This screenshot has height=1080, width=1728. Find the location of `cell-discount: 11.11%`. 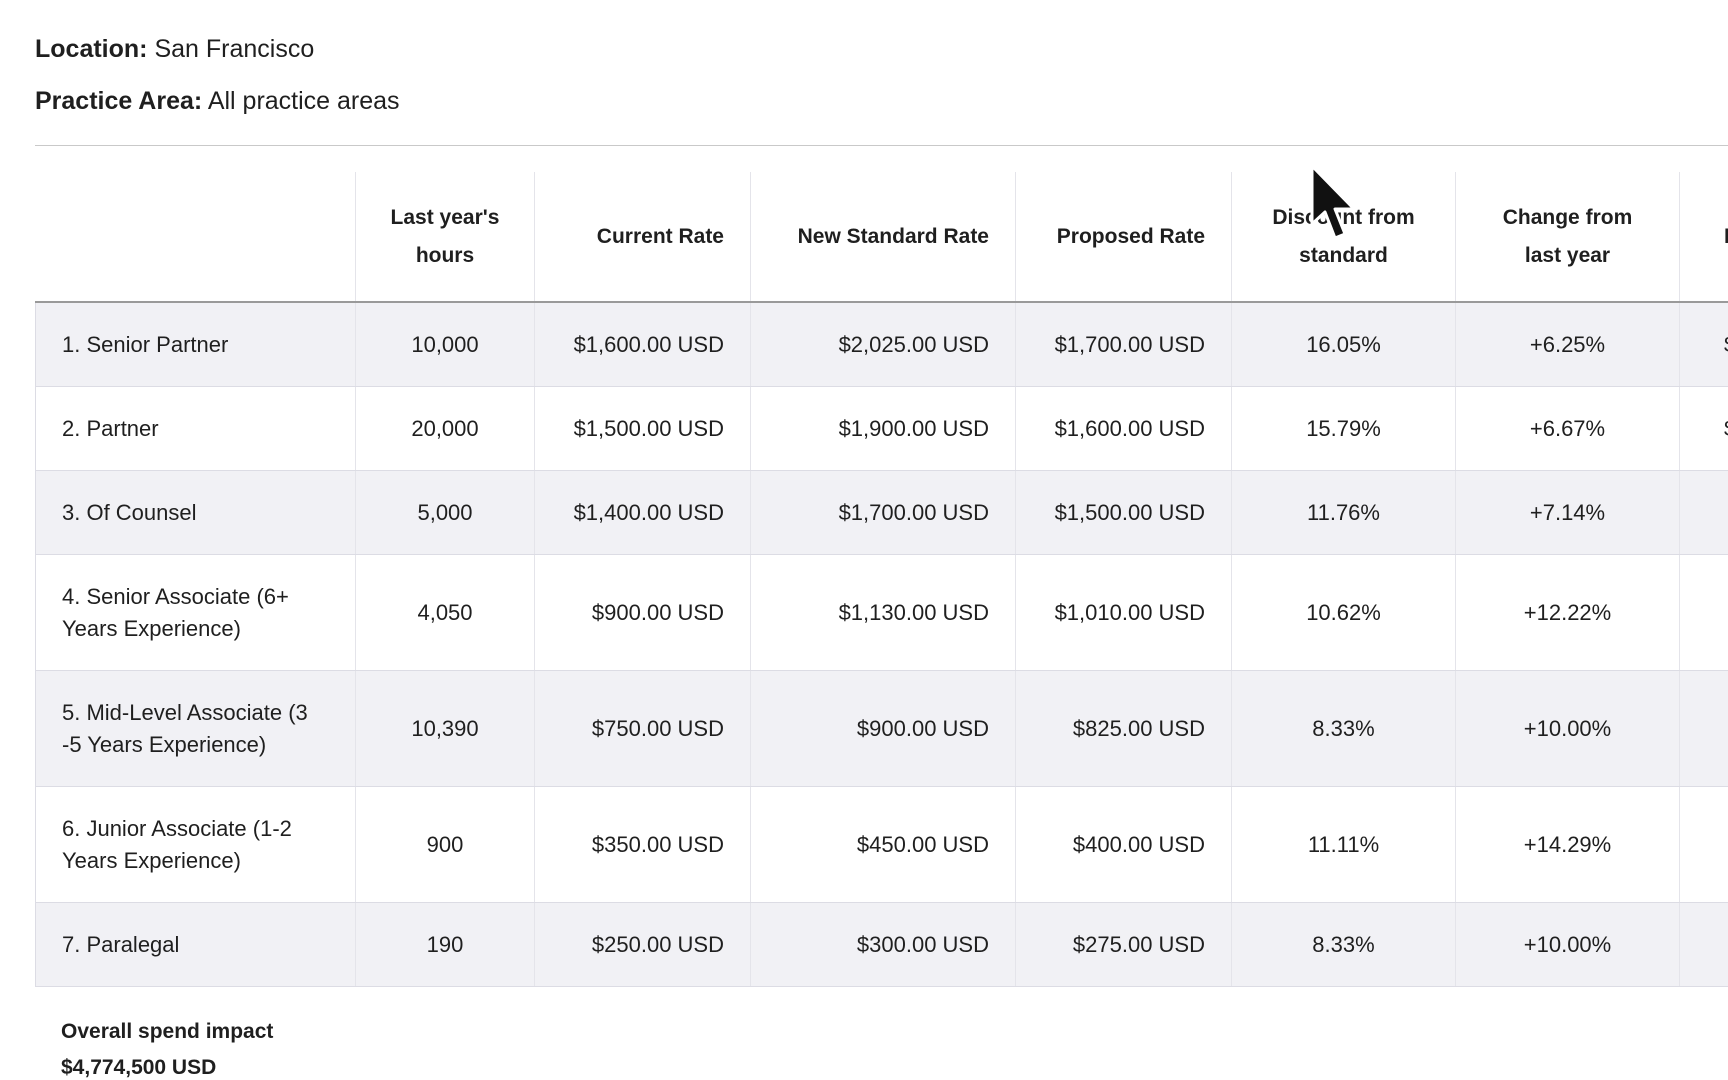

cell-discount: 11.11% is located at coordinates (1343, 844).